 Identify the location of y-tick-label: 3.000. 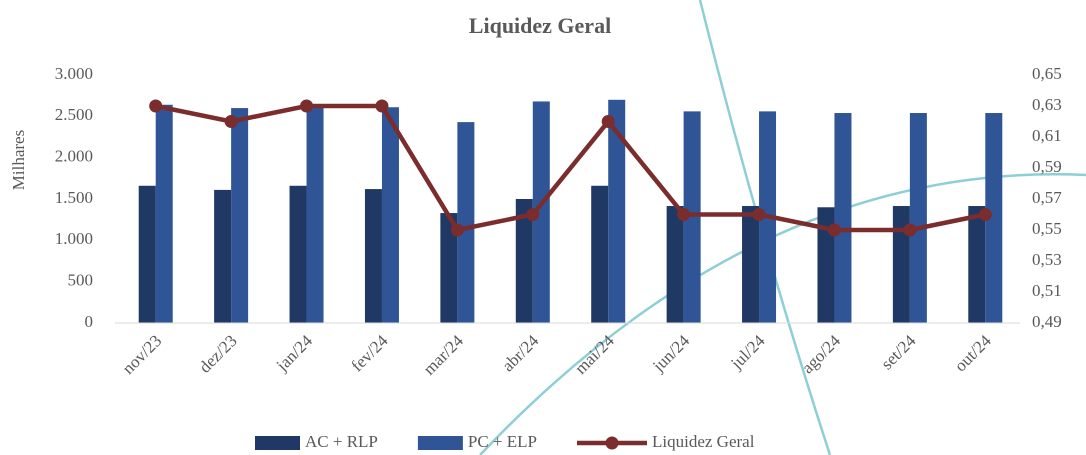
(74, 73).